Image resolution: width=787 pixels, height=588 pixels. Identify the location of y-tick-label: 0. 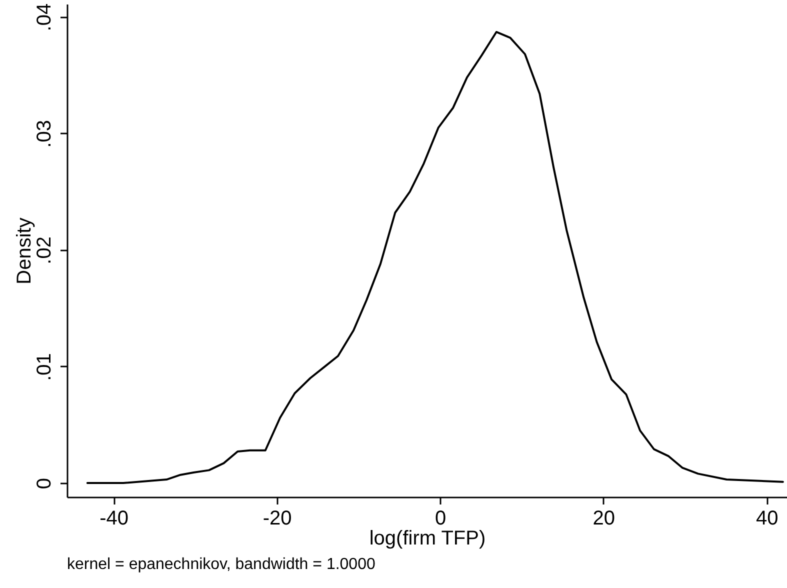
(45, 484).